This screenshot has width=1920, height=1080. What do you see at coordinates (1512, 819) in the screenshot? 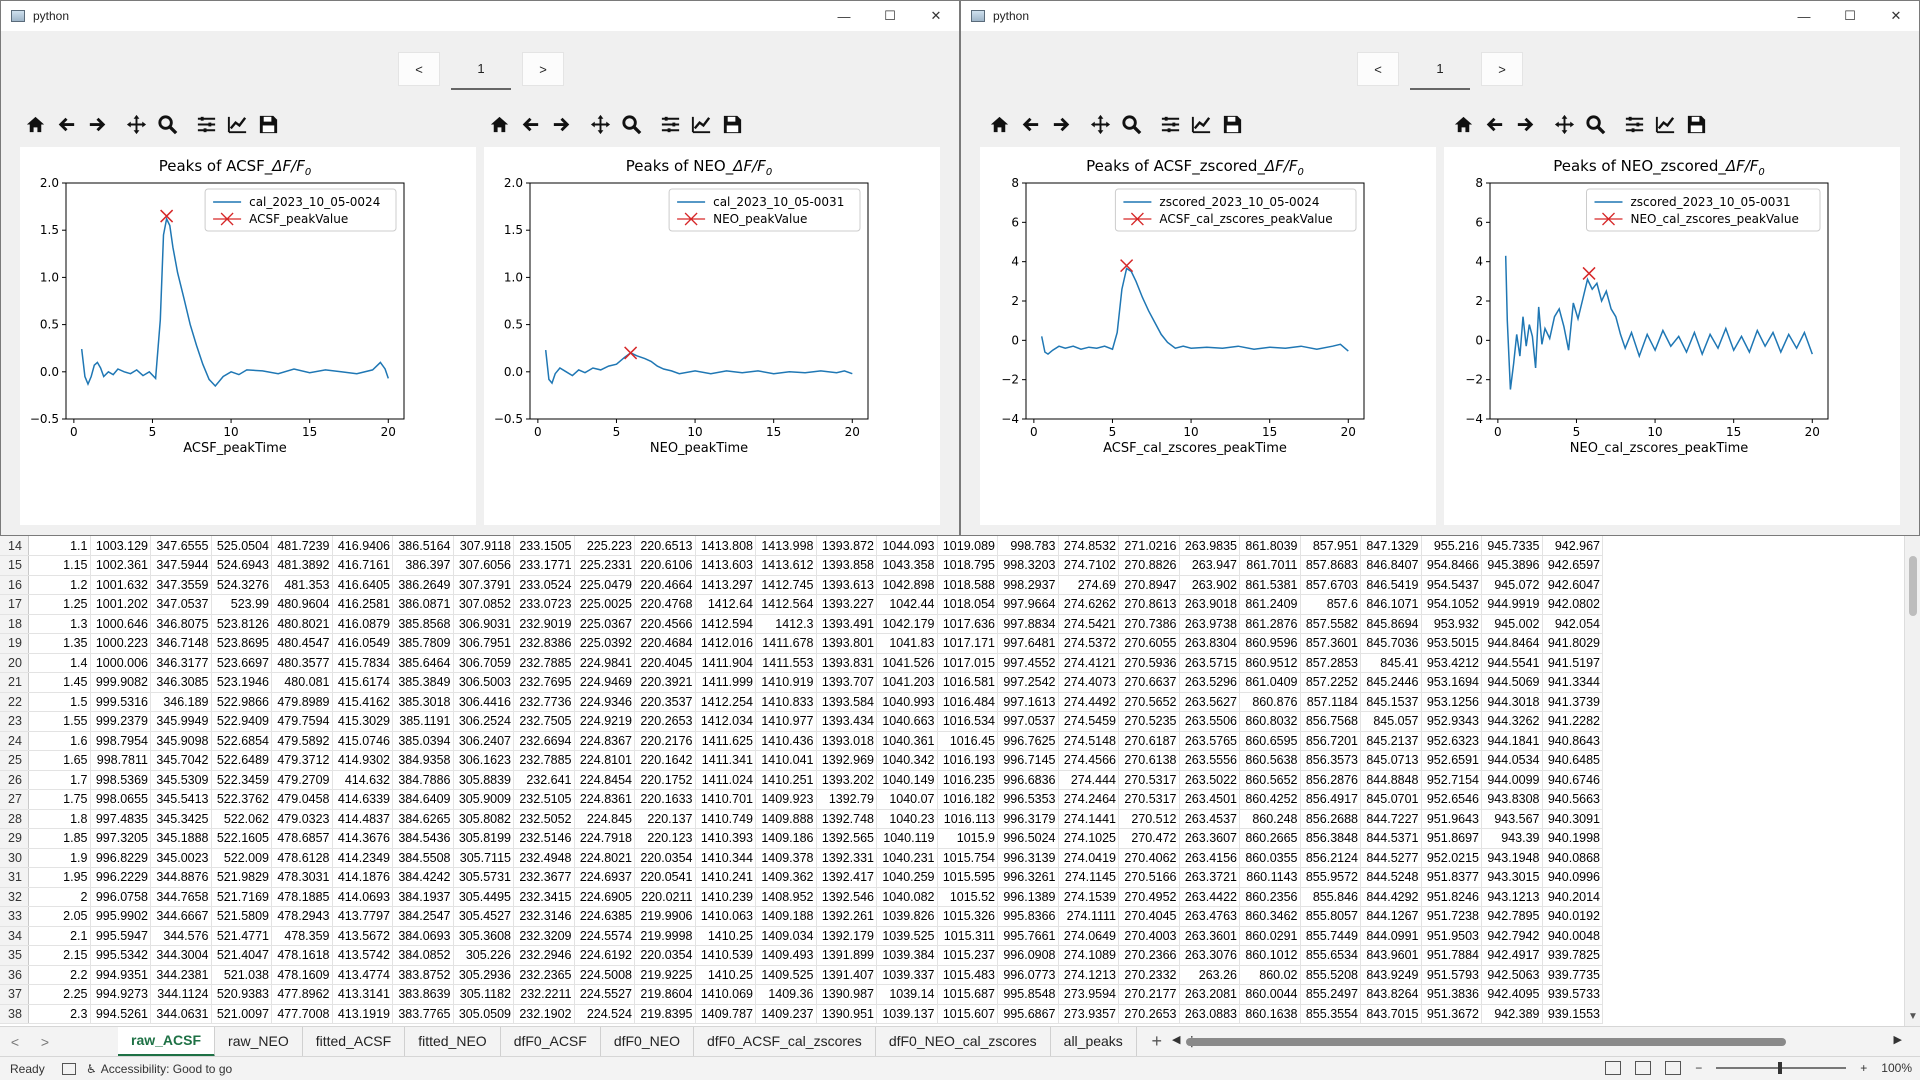
I see `table-cell: 943.567` at bounding box center [1512, 819].